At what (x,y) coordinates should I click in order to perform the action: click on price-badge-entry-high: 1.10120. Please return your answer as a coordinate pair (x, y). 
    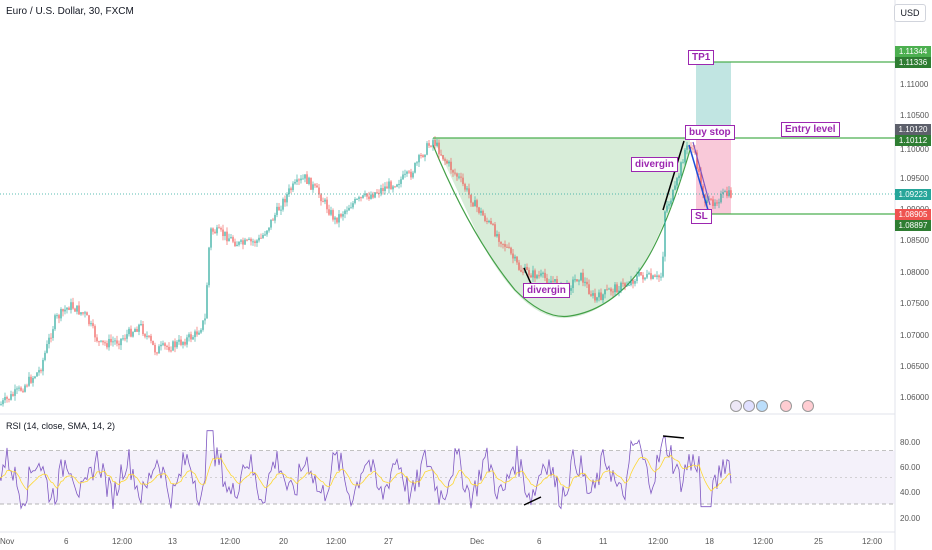
    Looking at the image, I should click on (913, 129).